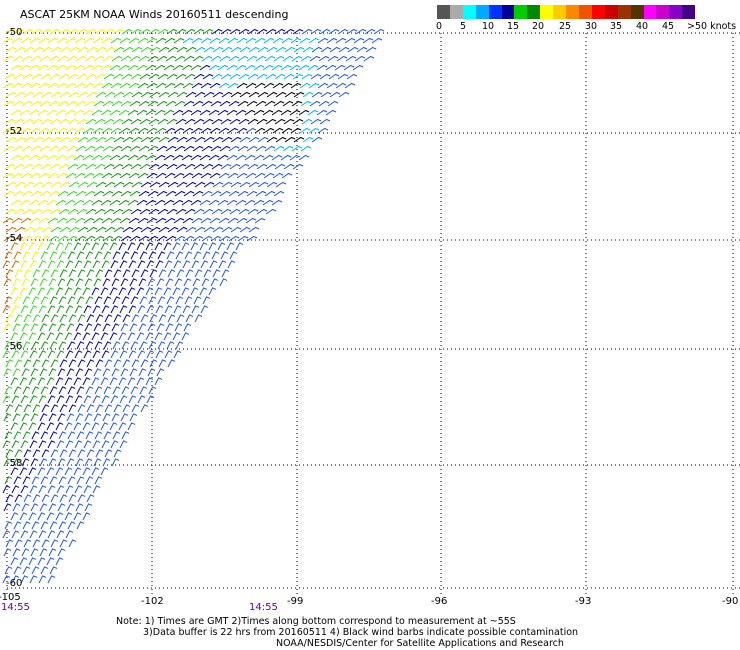 This screenshot has height=650, width=740. What do you see at coordinates (566, 12) in the screenshot?
I see `wind-speed-legend` at bounding box center [566, 12].